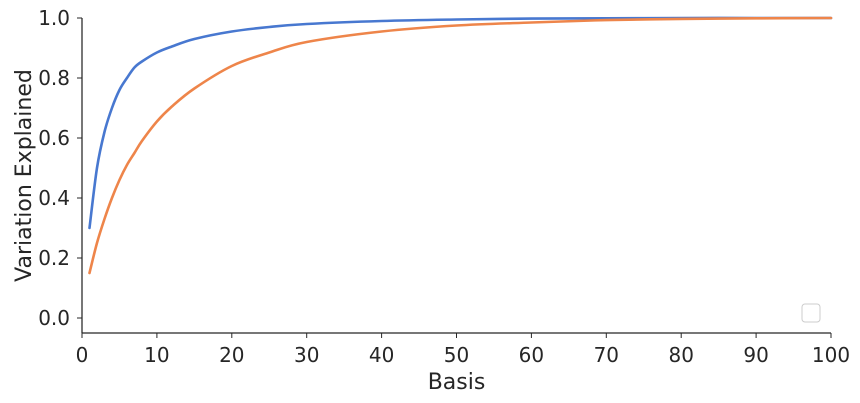 This screenshot has height=403, width=860. Describe the element at coordinates (457, 382) in the screenshot. I see `x-axis-label: Basis` at that location.